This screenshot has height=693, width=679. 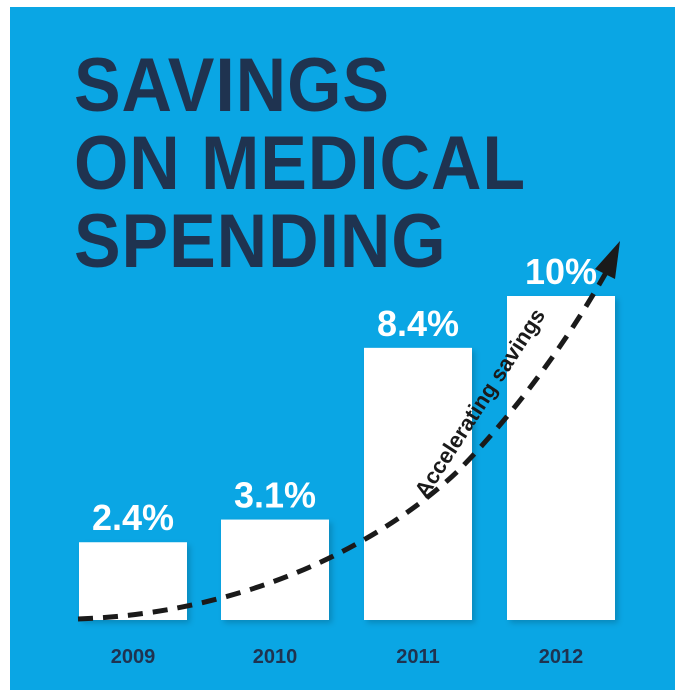 I want to click on bar-2012, so click(x=561, y=458).